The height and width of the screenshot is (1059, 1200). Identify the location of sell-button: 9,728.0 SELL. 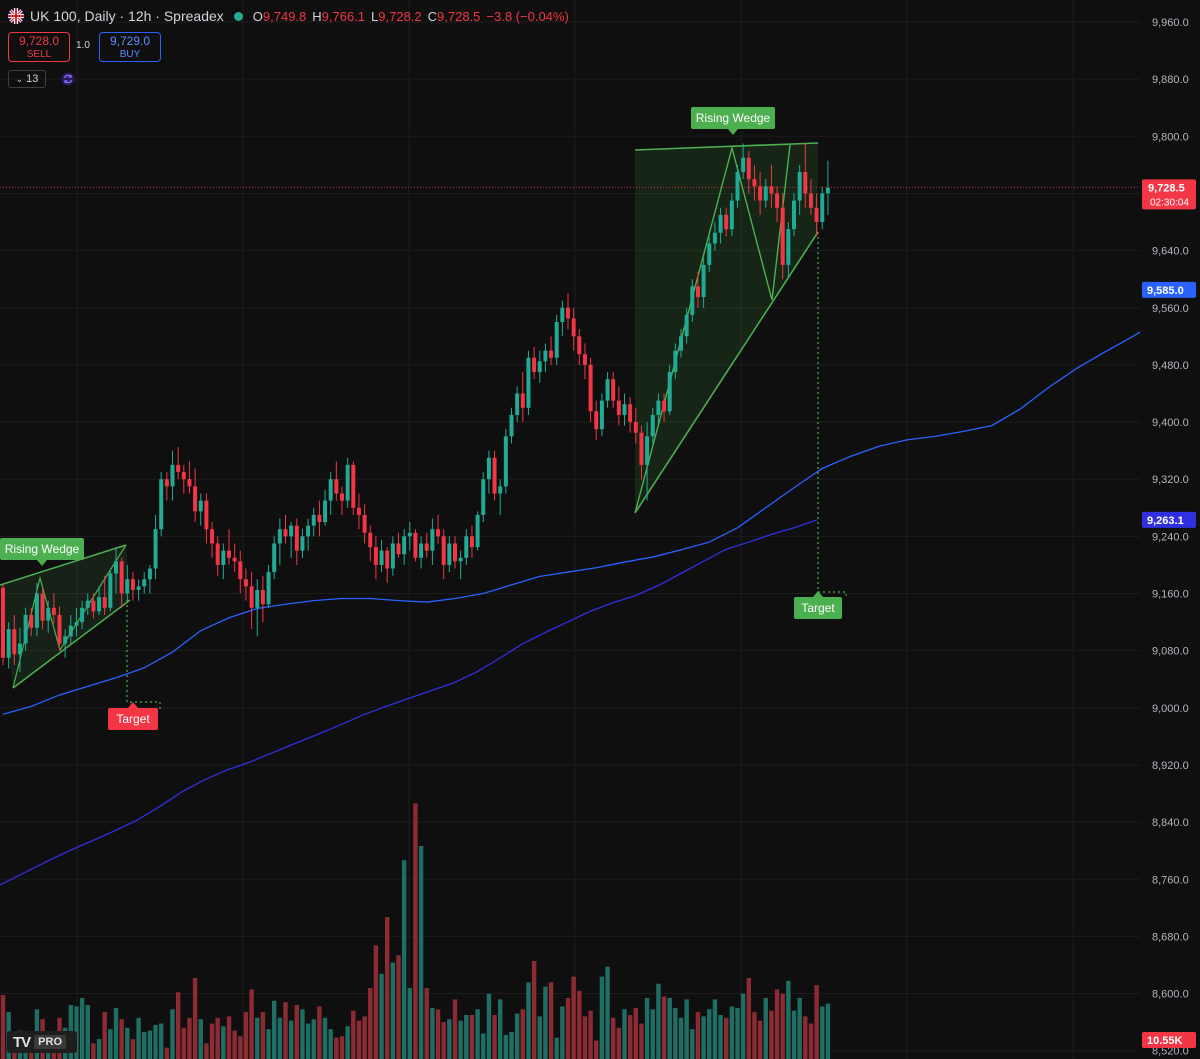
(39, 47).